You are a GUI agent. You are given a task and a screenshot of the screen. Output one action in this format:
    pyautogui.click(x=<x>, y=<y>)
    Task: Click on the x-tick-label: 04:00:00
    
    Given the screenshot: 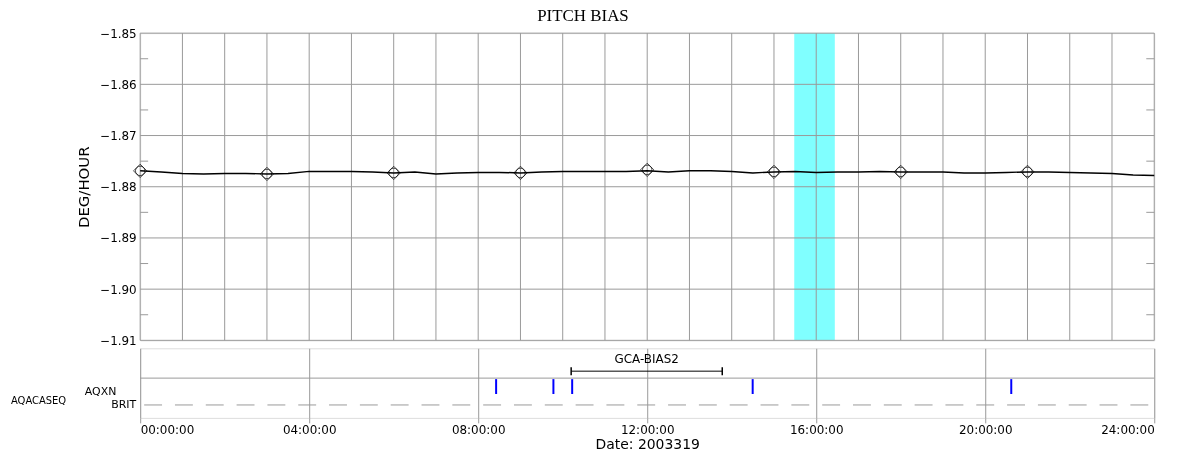 What is the action you would take?
    pyautogui.click(x=309, y=430)
    